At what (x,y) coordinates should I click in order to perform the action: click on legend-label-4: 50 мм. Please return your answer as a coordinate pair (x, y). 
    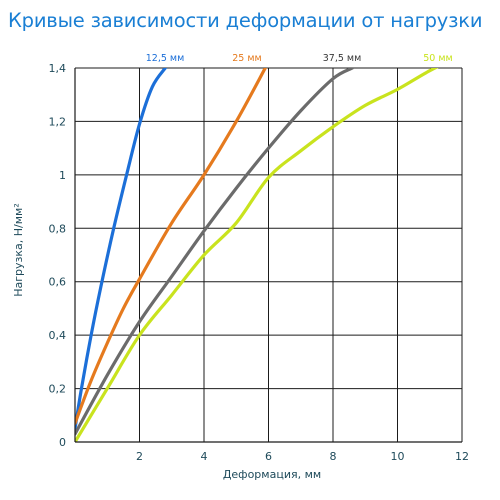
    Looking at the image, I should click on (437, 58).